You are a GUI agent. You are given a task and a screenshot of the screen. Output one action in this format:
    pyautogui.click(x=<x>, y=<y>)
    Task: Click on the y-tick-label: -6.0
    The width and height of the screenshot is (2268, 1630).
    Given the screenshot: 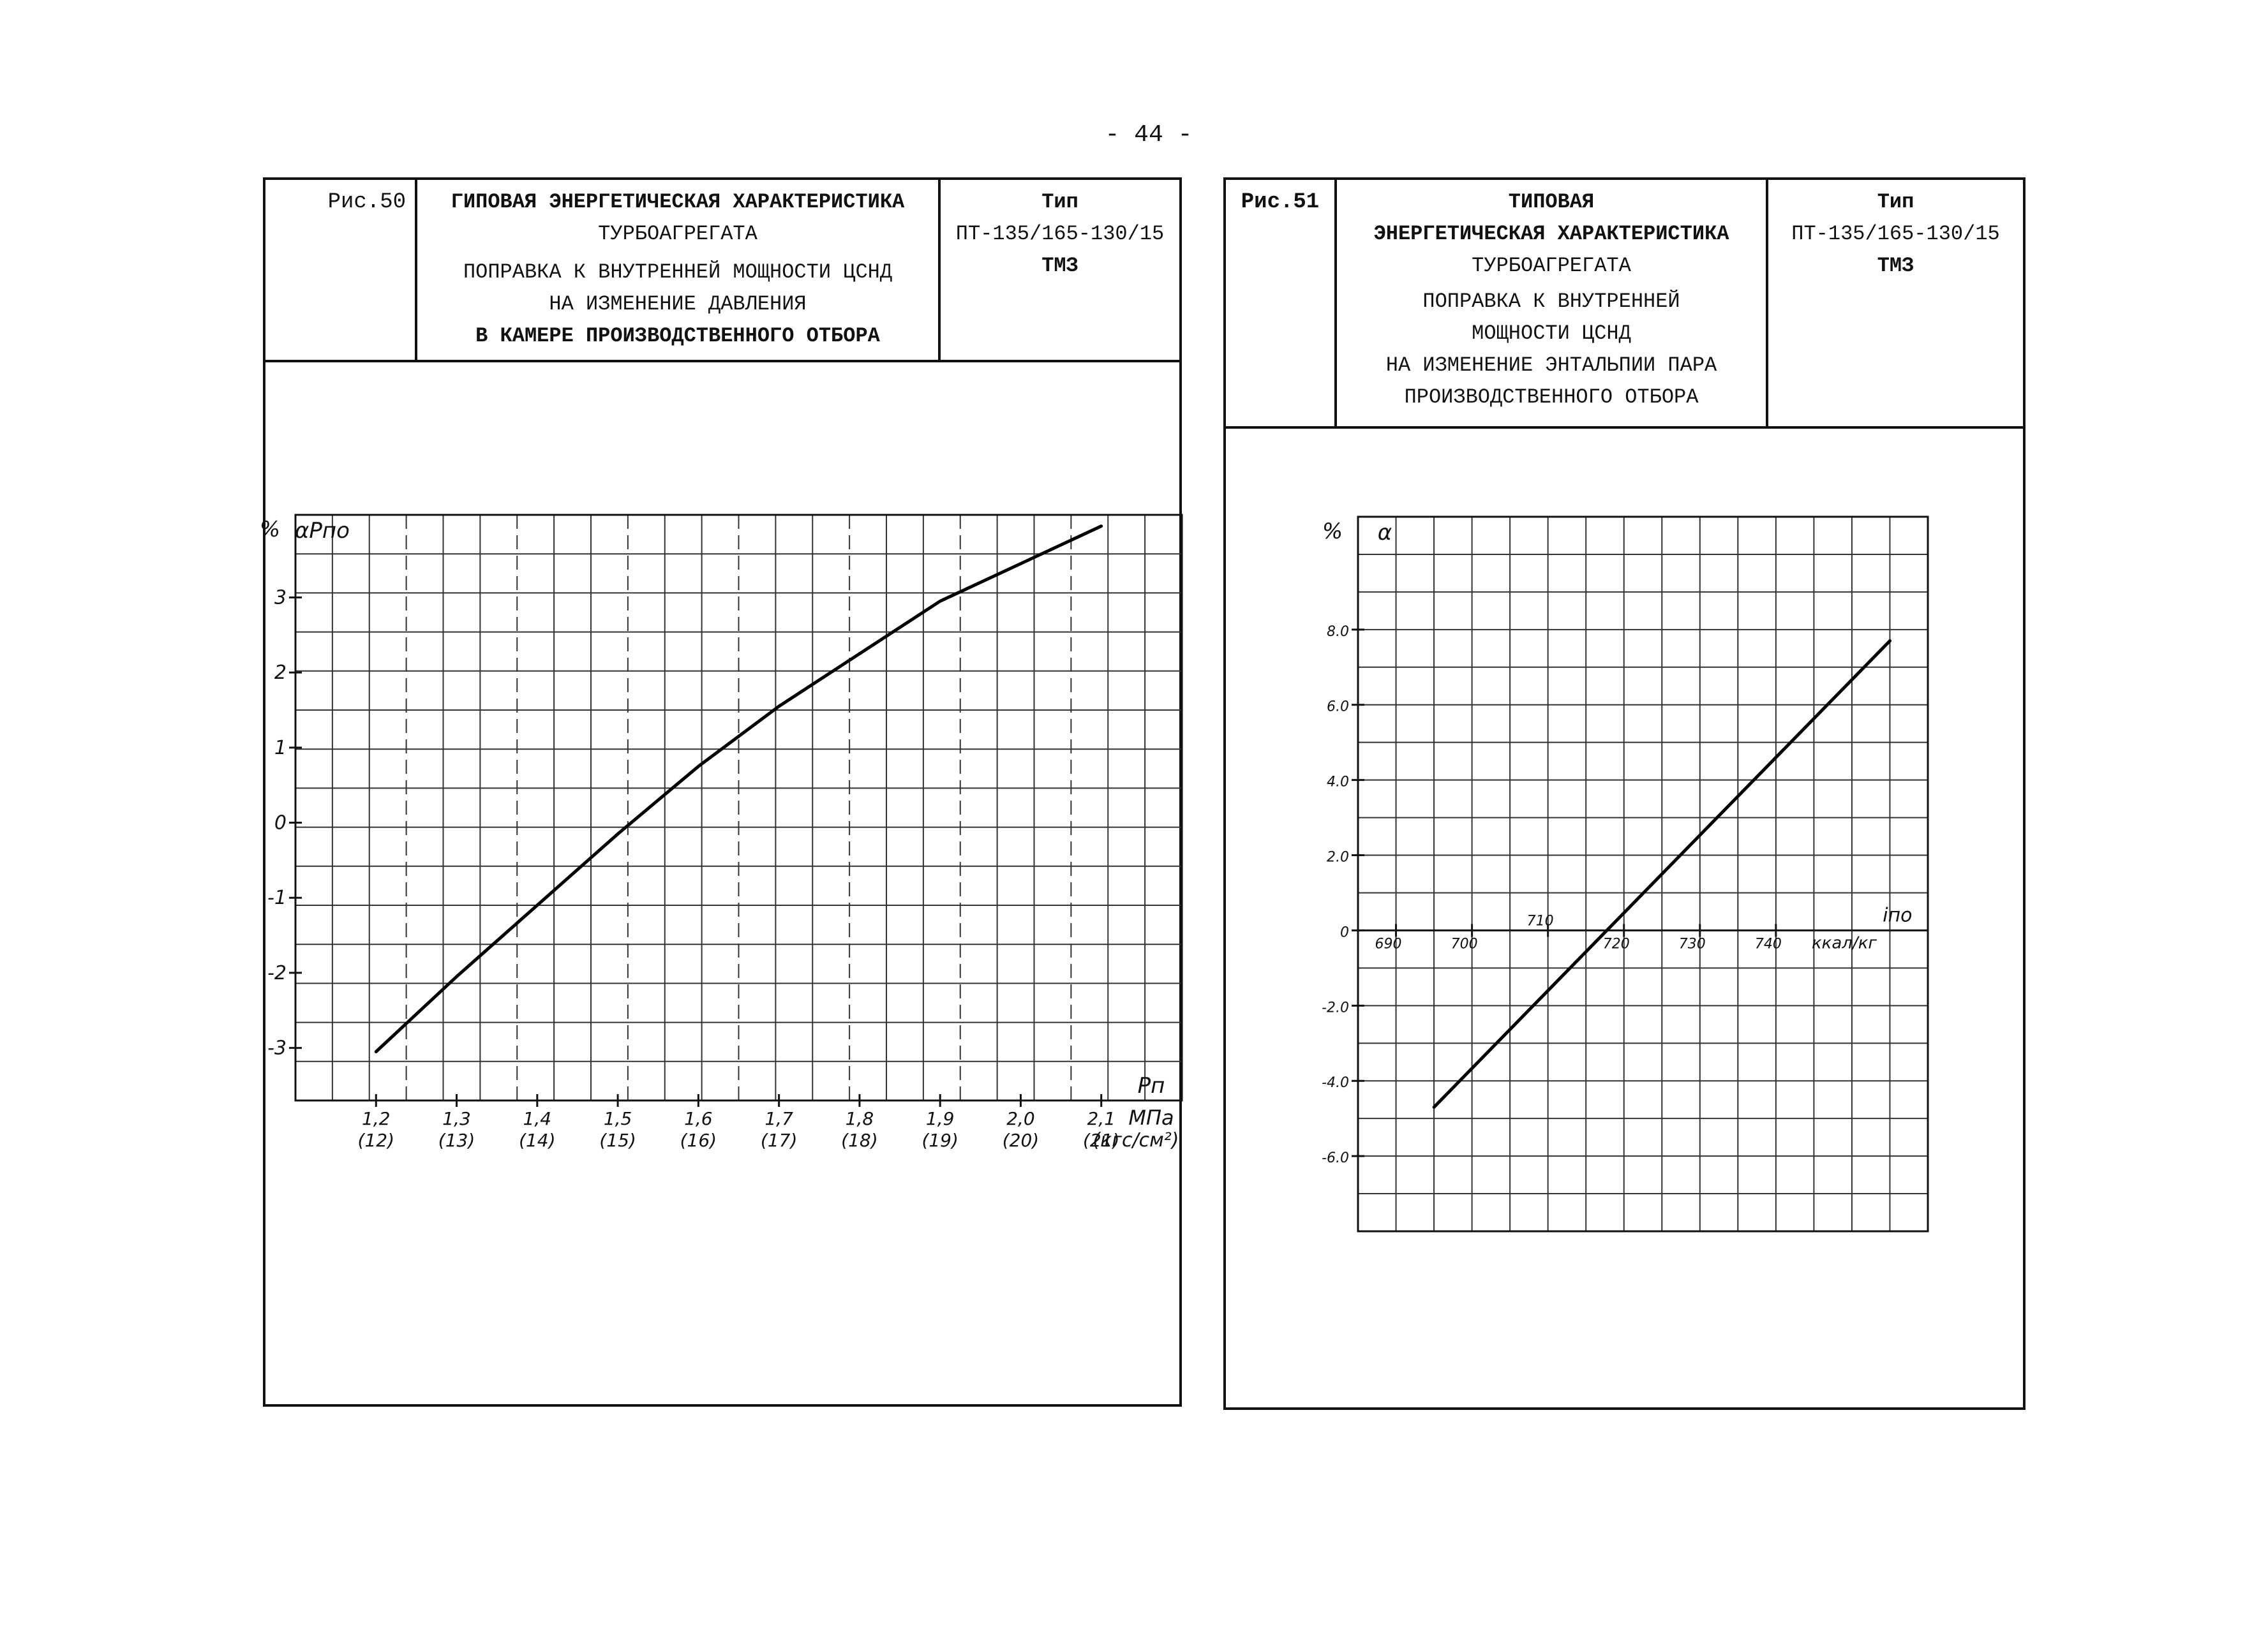 What is the action you would take?
    pyautogui.click(x=1336, y=1158)
    